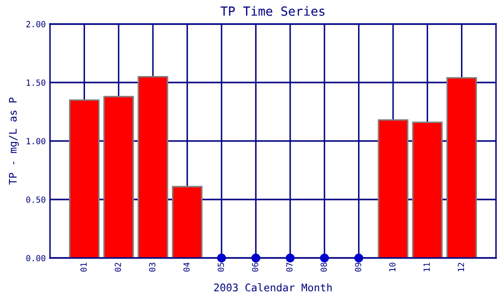  Describe the element at coordinates (118, 267) in the screenshot. I see `x-tick-label: 02` at that location.